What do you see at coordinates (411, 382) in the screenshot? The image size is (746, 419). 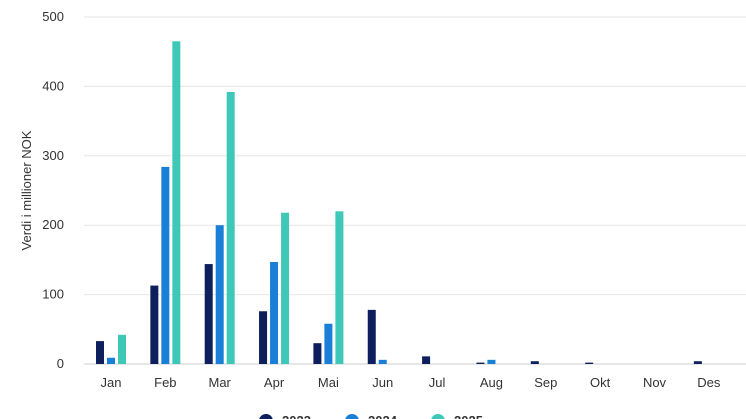 I see `x-axis-ticks: Jan Feb Mar Apr Mai Jun Jul Aug Sep Okt Nov Des` at bounding box center [411, 382].